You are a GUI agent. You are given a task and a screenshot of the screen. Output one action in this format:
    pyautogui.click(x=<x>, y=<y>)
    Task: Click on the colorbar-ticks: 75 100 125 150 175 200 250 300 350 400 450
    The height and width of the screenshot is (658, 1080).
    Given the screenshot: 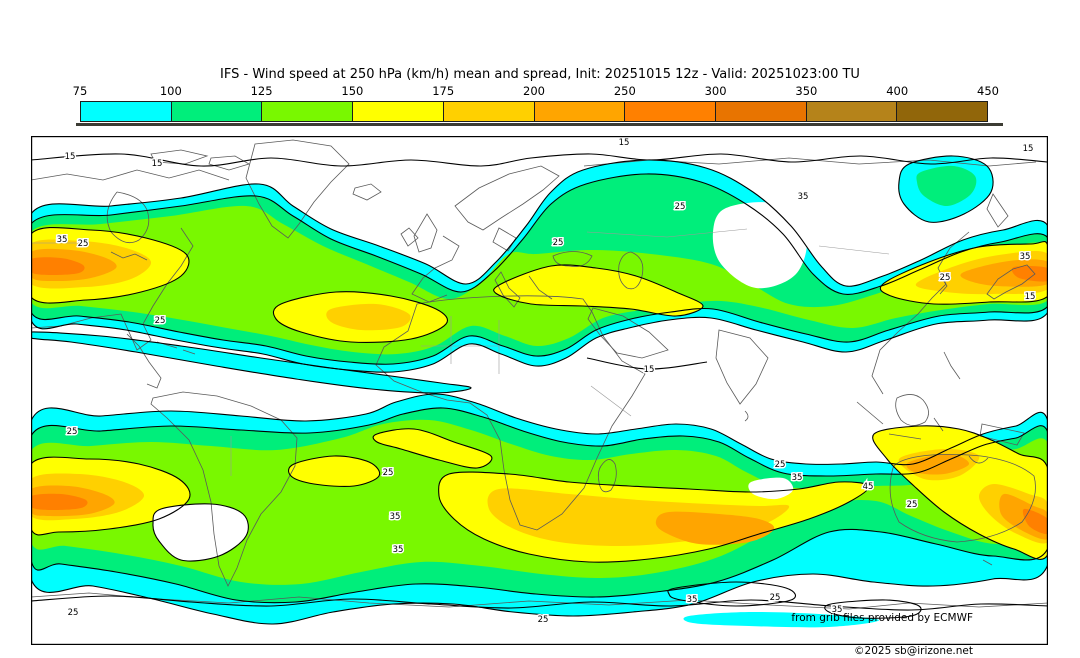 What is the action you would take?
    pyautogui.click(x=536, y=91)
    